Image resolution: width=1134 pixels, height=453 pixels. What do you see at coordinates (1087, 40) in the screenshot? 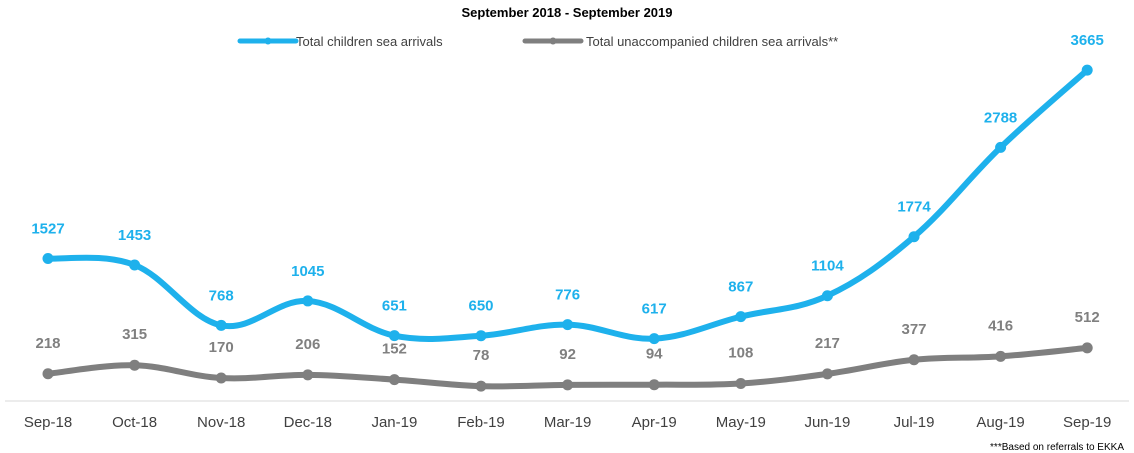
I see `data-label: 3665` at bounding box center [1087, 40].